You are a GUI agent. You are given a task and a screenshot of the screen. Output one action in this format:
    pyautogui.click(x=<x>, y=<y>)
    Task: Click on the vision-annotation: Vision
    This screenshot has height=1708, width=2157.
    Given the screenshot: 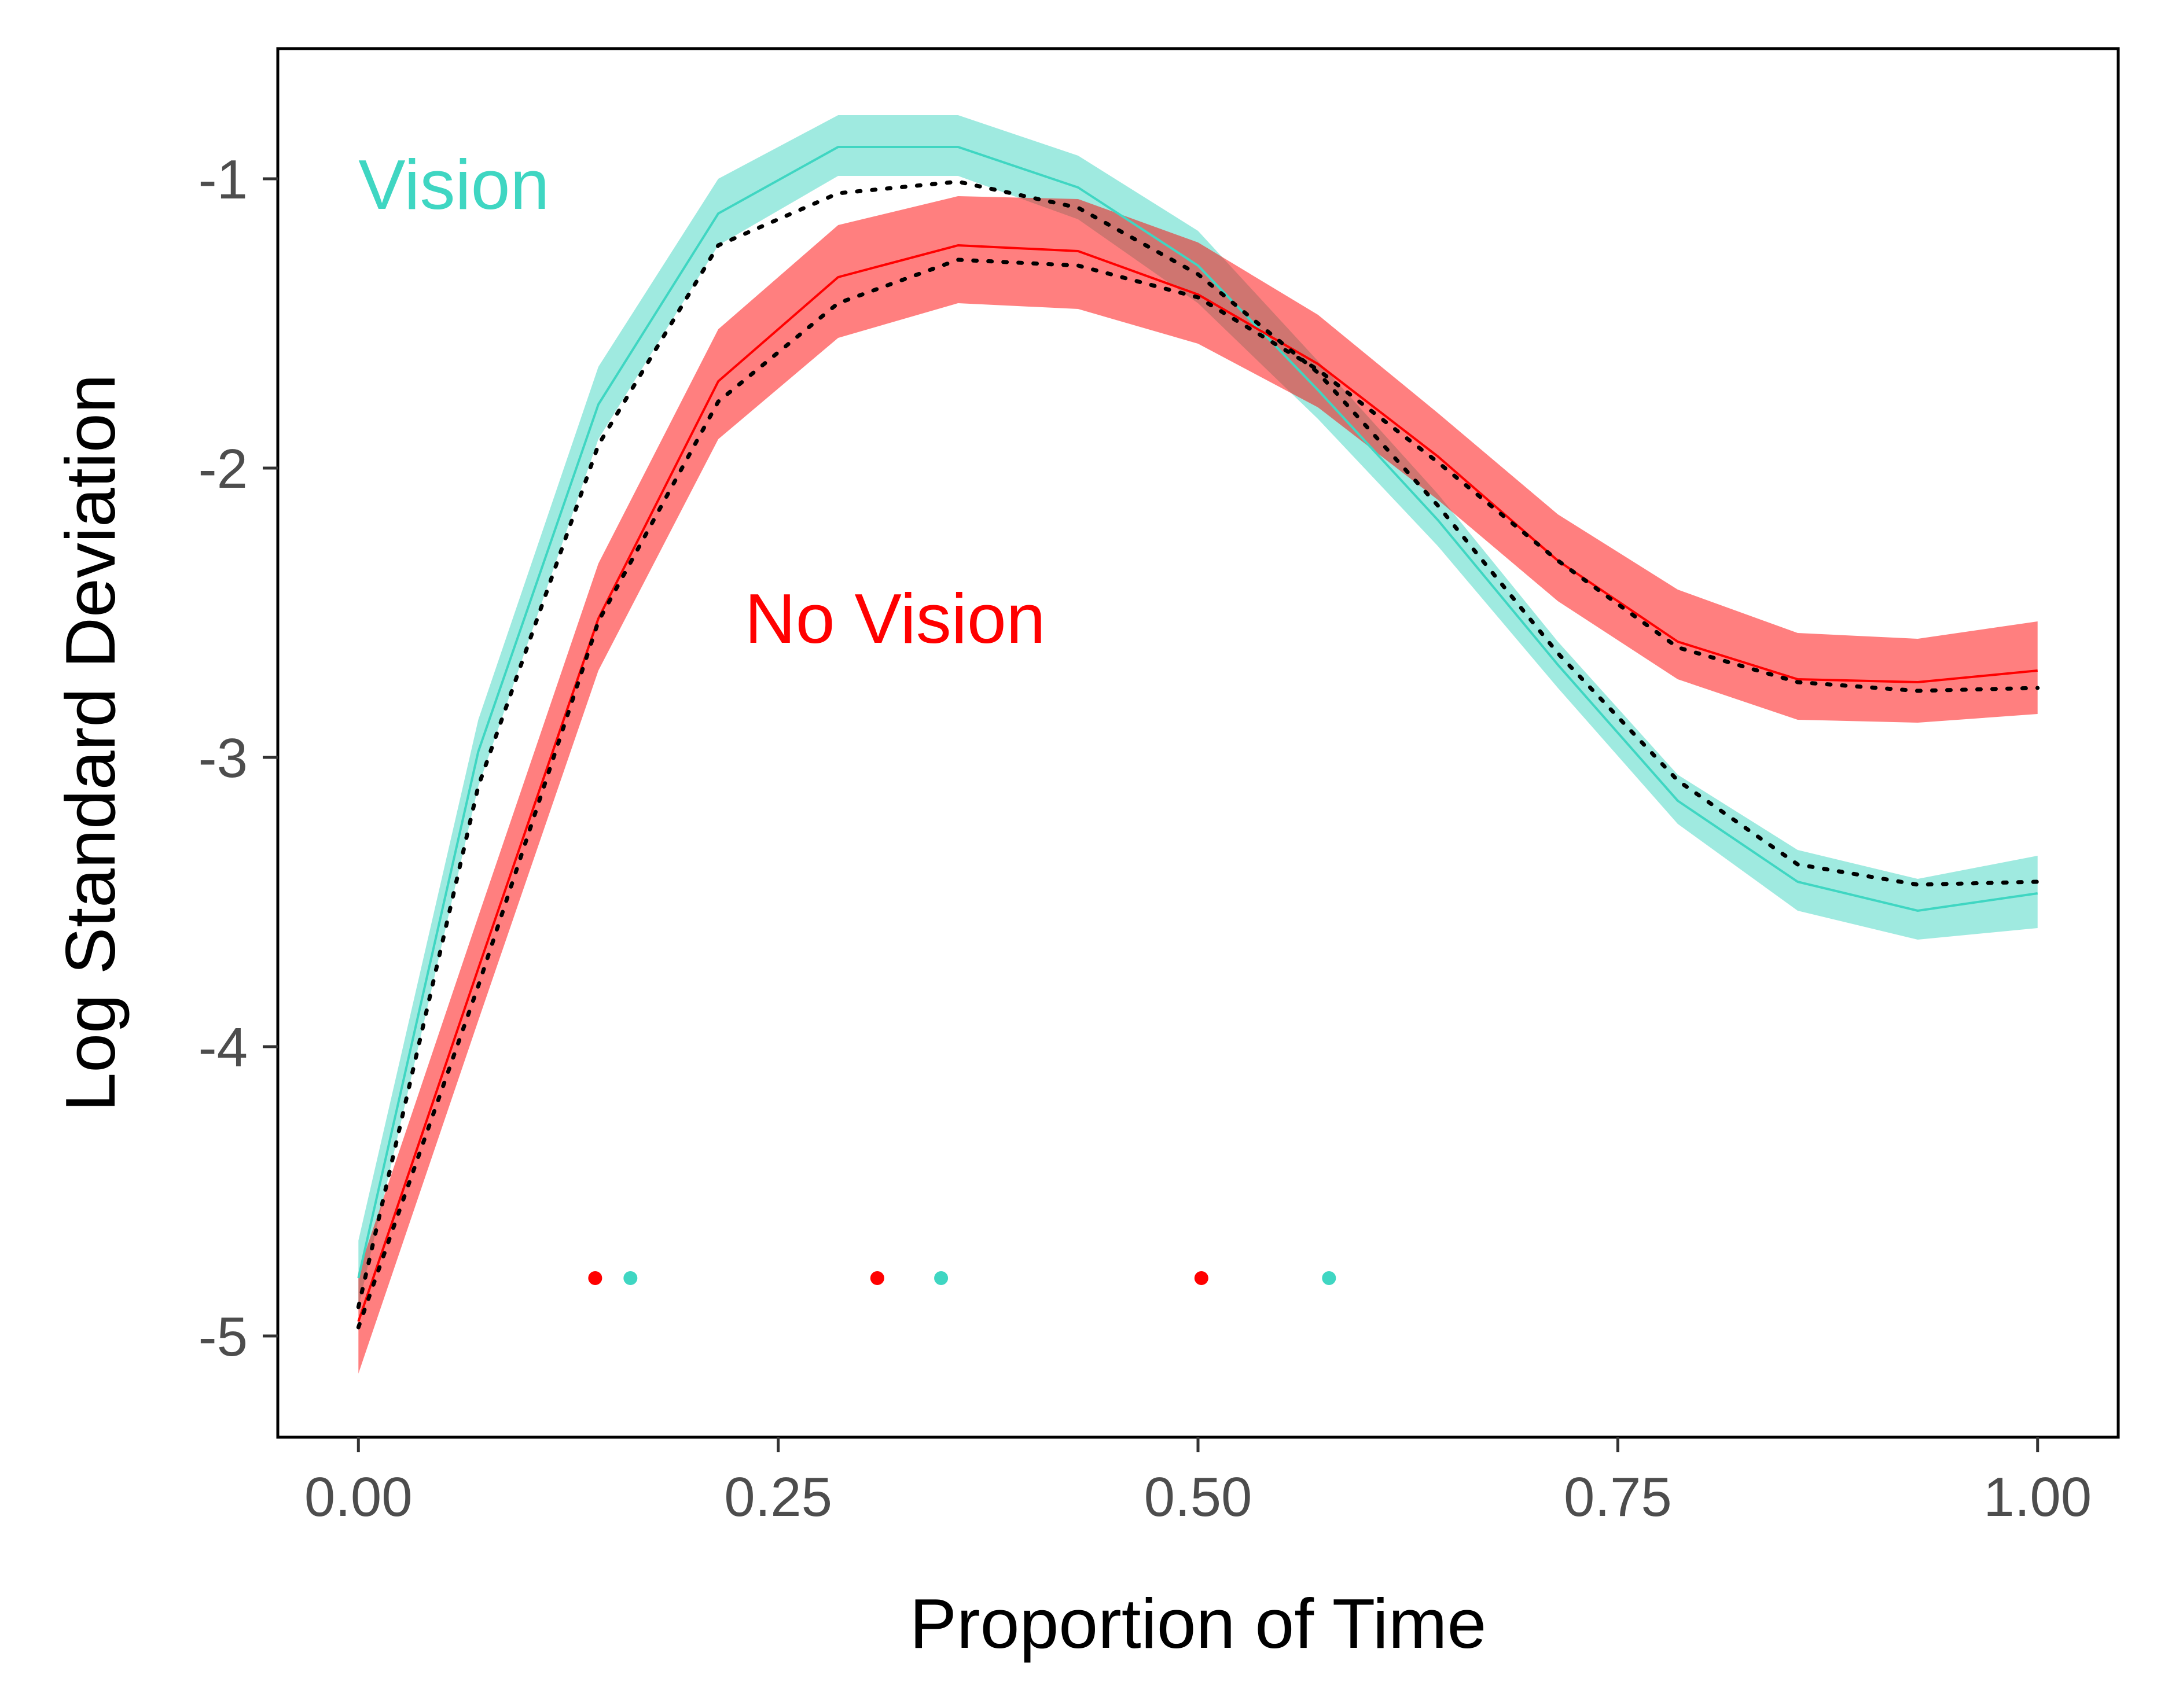 What is the action you would take?
    pyautogui.click(x=453, y=184)
    